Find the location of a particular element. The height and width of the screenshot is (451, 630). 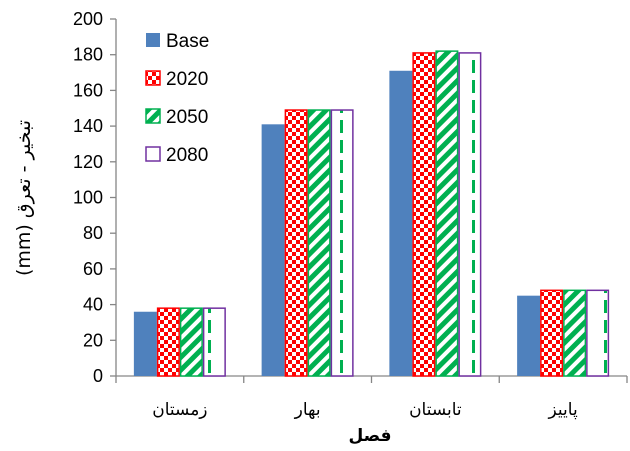

y-axis: 0 20 40 60 80 100 120 140 160 180 200 is located at coordinates (95, 197).